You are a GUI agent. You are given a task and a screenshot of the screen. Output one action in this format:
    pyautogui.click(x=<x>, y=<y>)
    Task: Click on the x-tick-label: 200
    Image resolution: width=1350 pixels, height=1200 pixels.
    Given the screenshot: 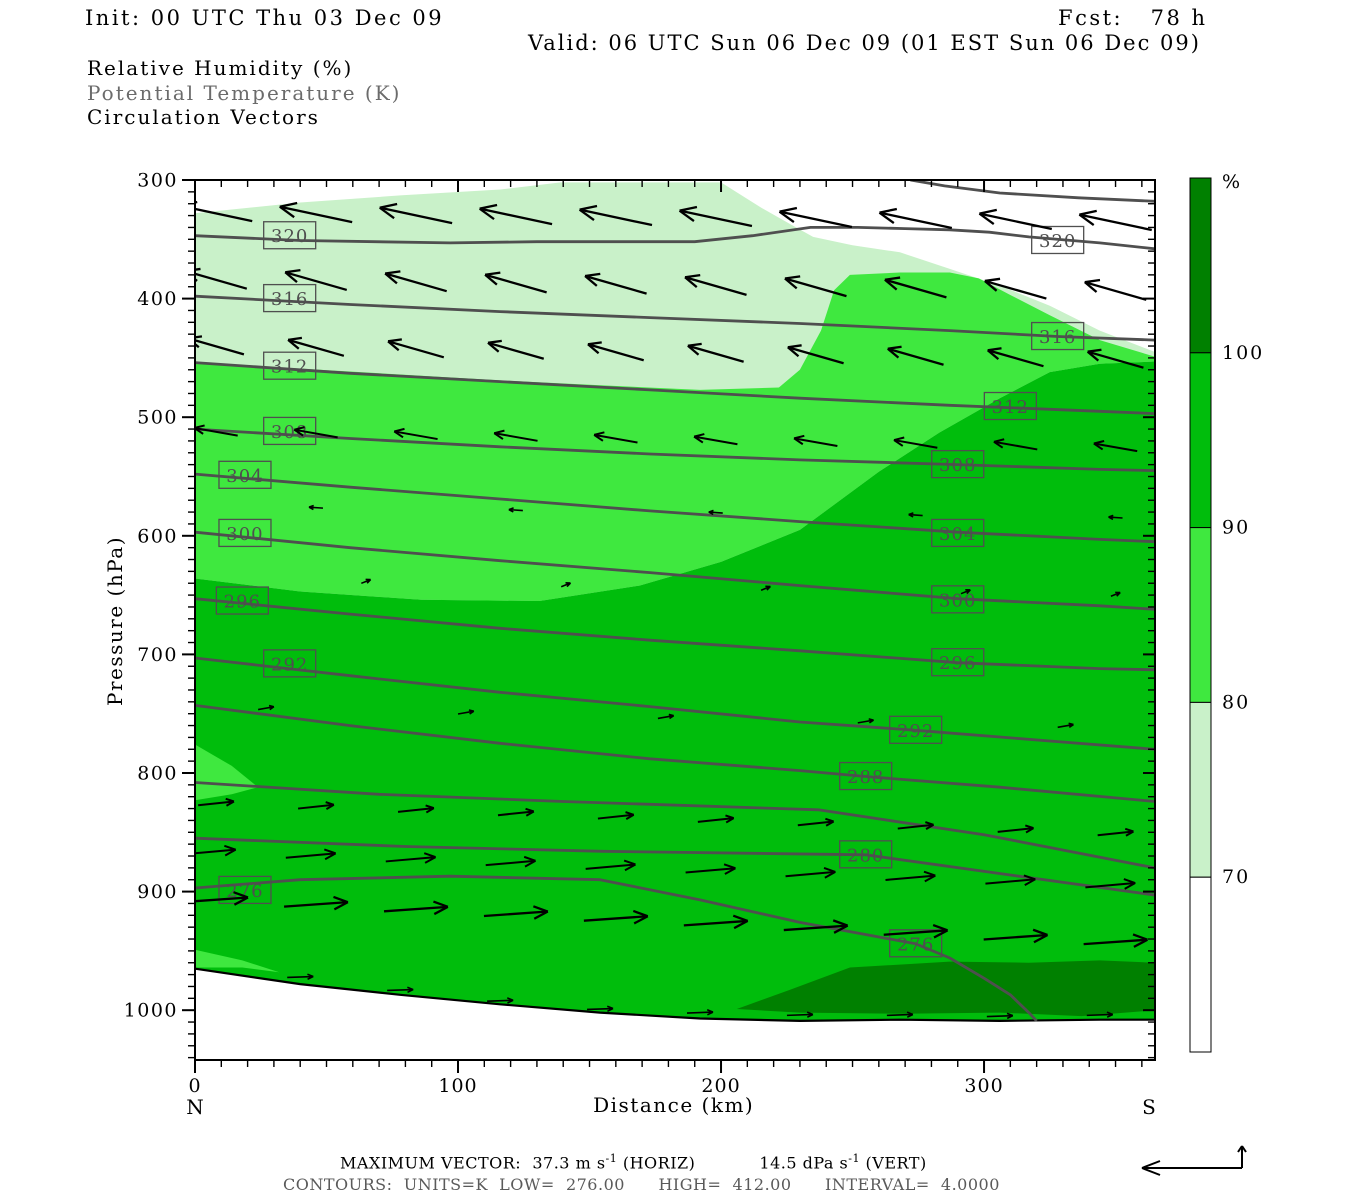 What is the action you would take?
    pyautogui.click(x=720, y=1086)
    